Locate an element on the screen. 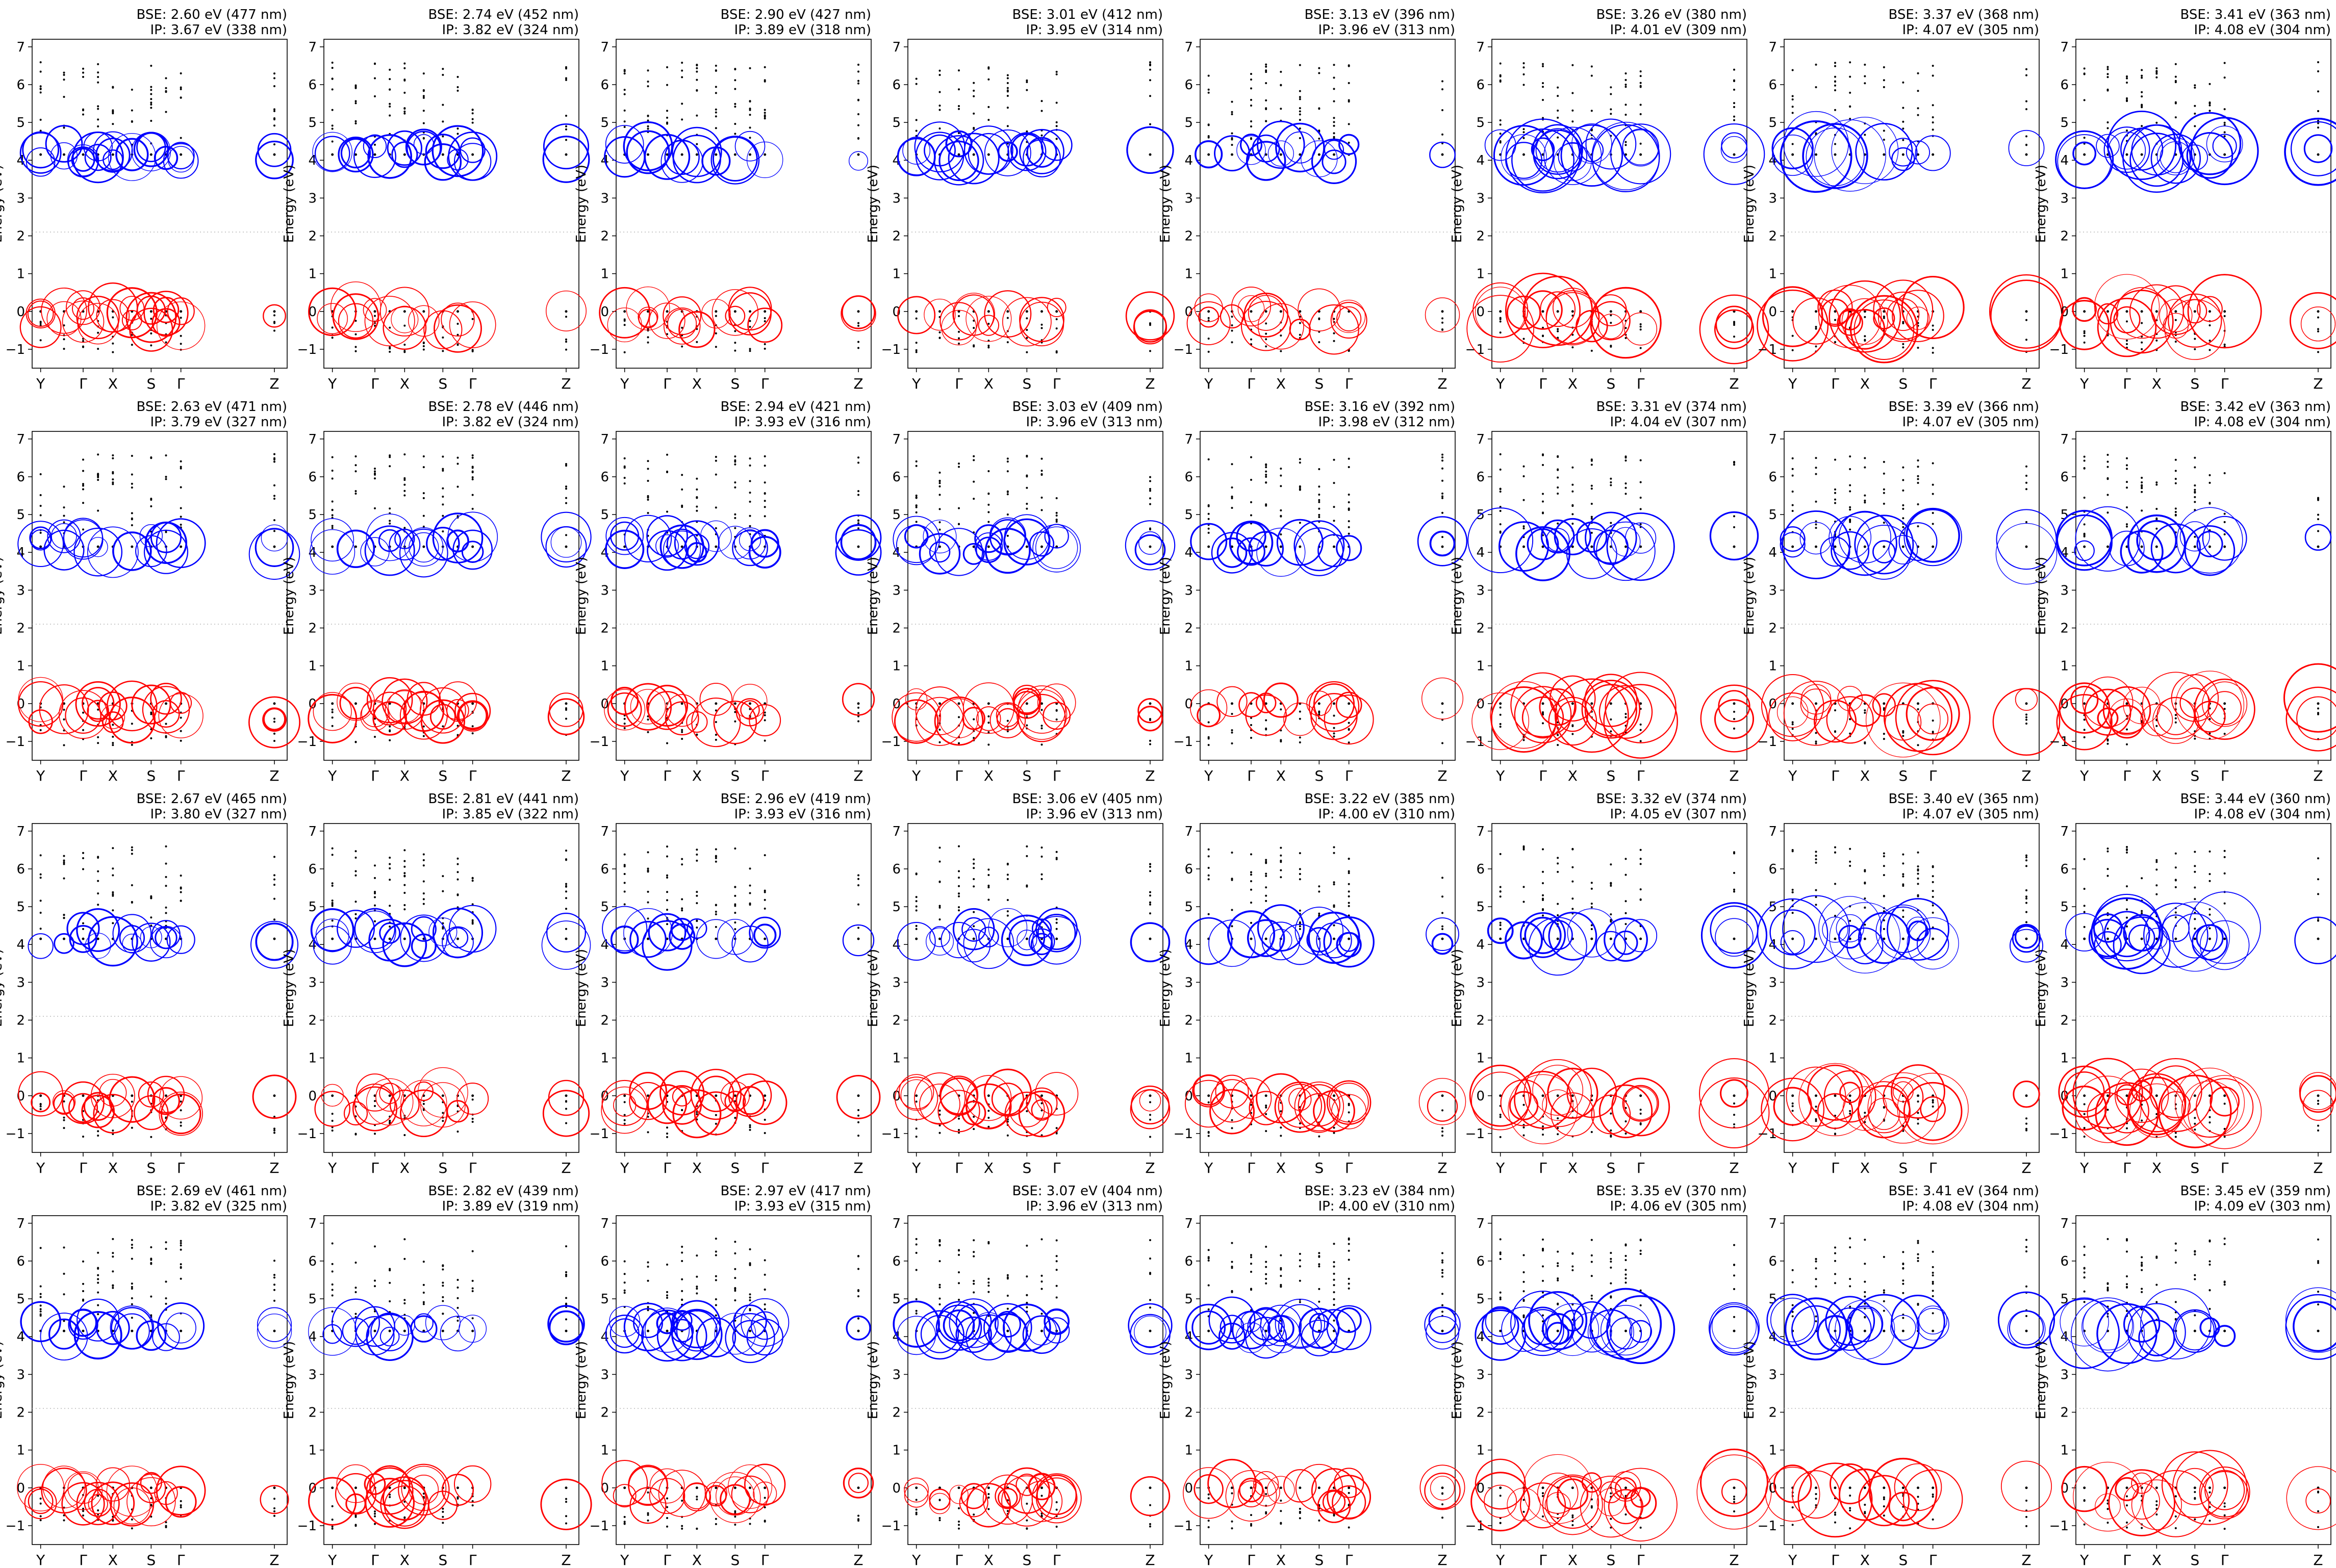 The width and height of the screenshot is (2336, 1568). xtick-label: Z is located at coordinates (2026, 775).